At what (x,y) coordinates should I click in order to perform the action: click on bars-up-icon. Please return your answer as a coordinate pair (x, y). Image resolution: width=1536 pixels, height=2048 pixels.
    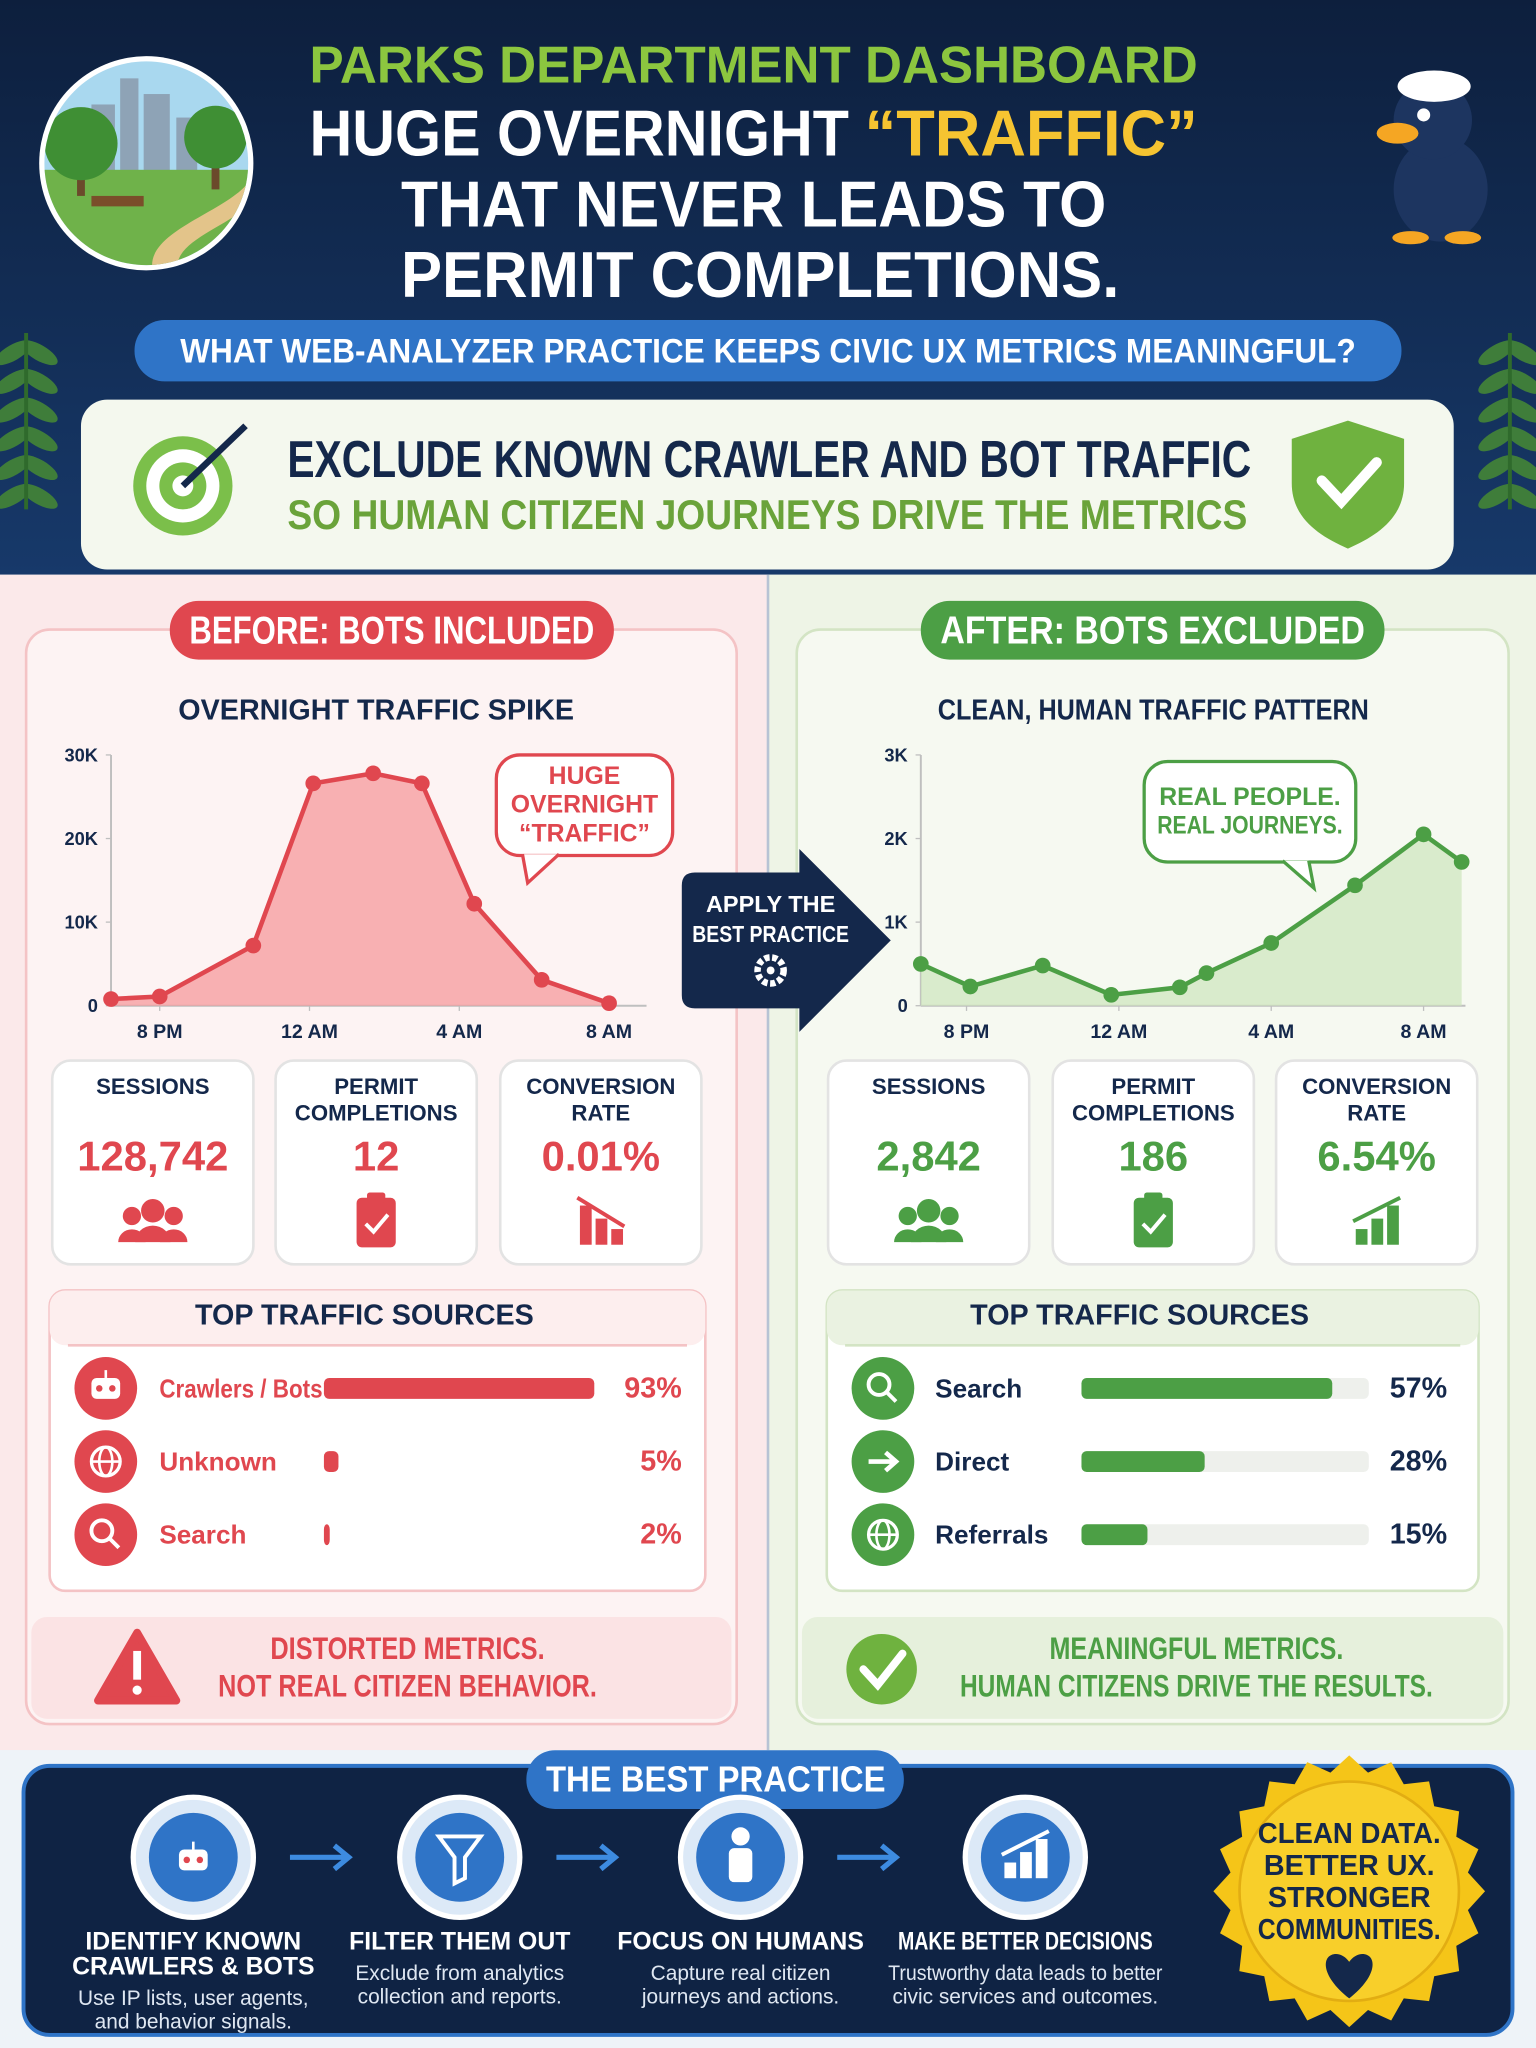
    Looking at the image, I should click on (1377, 1220).